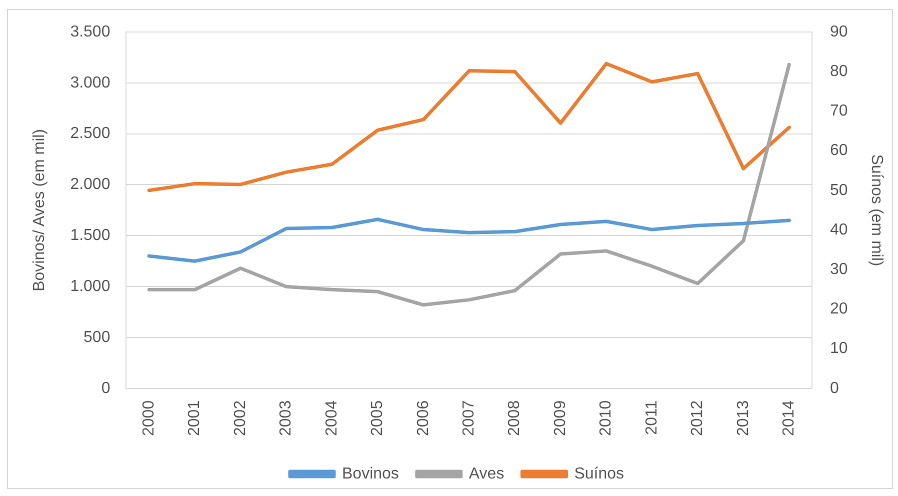 The height and width of the screenshot is (496, 898). Describe the element at coordinates (149, 418) in the screenshot. I see `x-tick-label: 2000` at that location.